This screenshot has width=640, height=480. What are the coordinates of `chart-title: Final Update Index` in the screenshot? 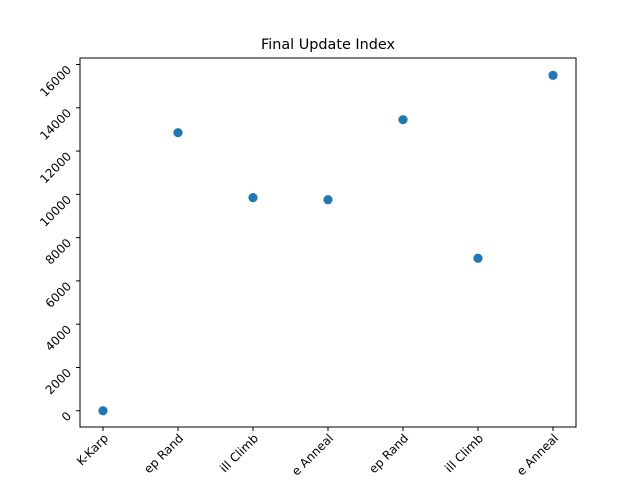 It's located at (328, 45).